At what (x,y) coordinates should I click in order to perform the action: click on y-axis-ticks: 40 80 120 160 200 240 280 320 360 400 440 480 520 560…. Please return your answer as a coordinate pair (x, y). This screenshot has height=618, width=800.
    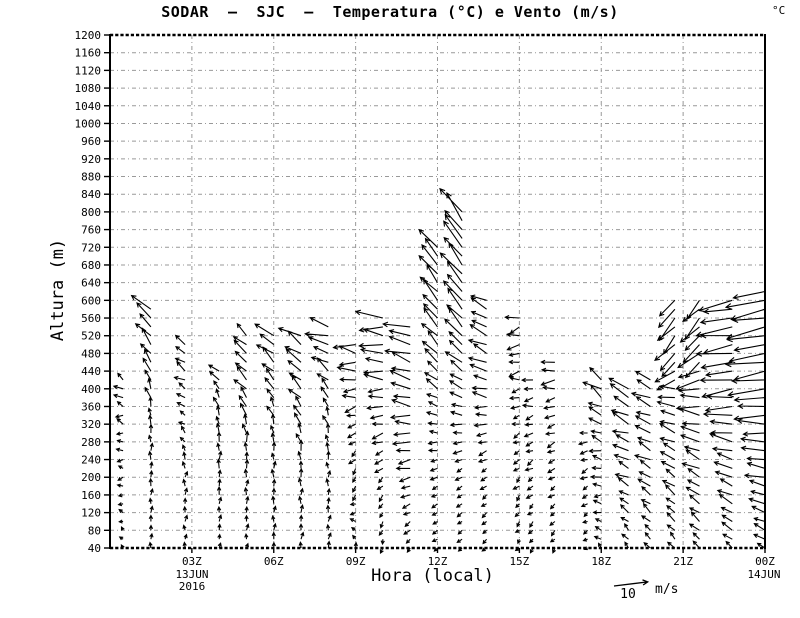
    Looking at the image, I should click on (92, 292).